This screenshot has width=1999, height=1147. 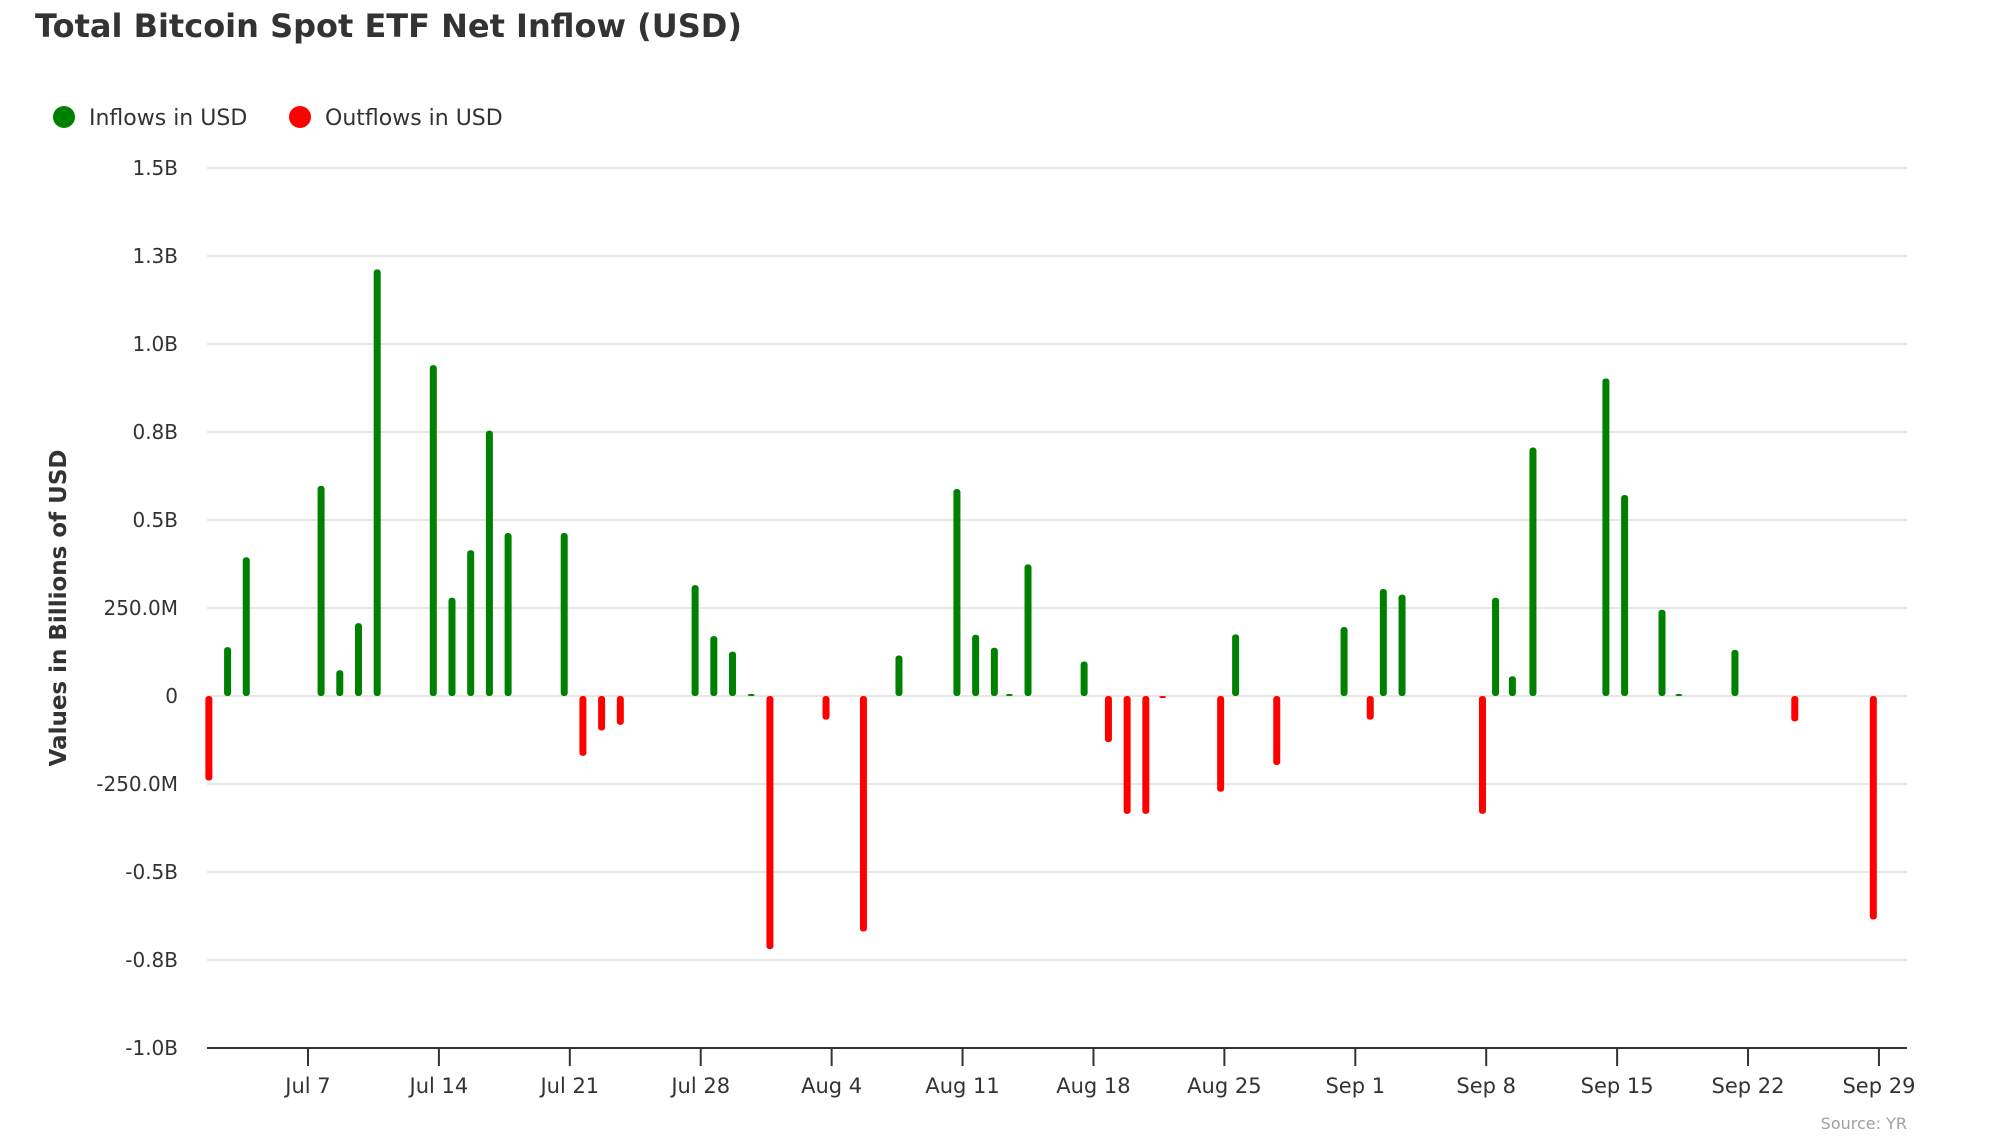 I want to click on inflow-bar: Sep 15: 0.902B, so click(x=1606, y=537).